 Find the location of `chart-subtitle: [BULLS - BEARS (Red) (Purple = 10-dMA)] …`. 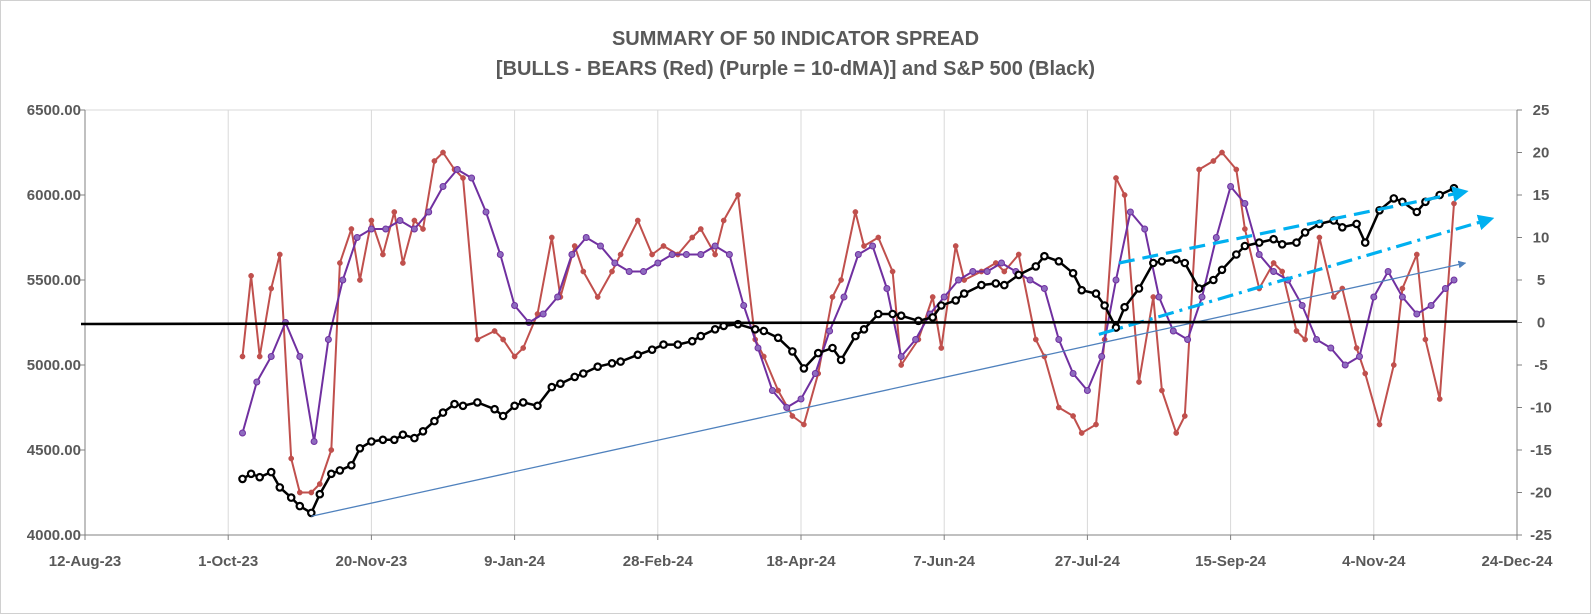

chart-subtitle: [BULLS - BEARS (Red) (Purple = 10-dMA)] … is located at coordinates (795, 69).